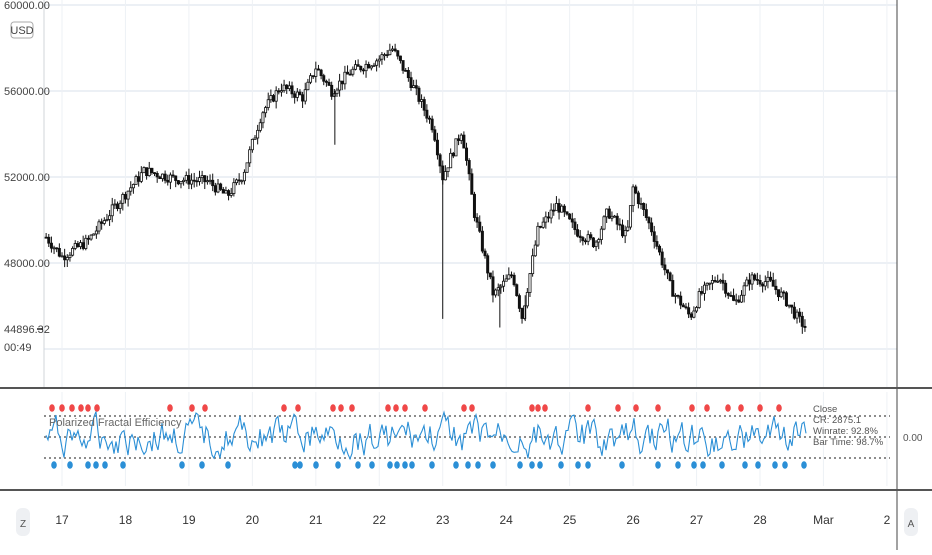 This screenshot has width=932, height=555. Describe the element at coordinates (23, 522) in the screenshot. I see `scroll-left-button` at that location.